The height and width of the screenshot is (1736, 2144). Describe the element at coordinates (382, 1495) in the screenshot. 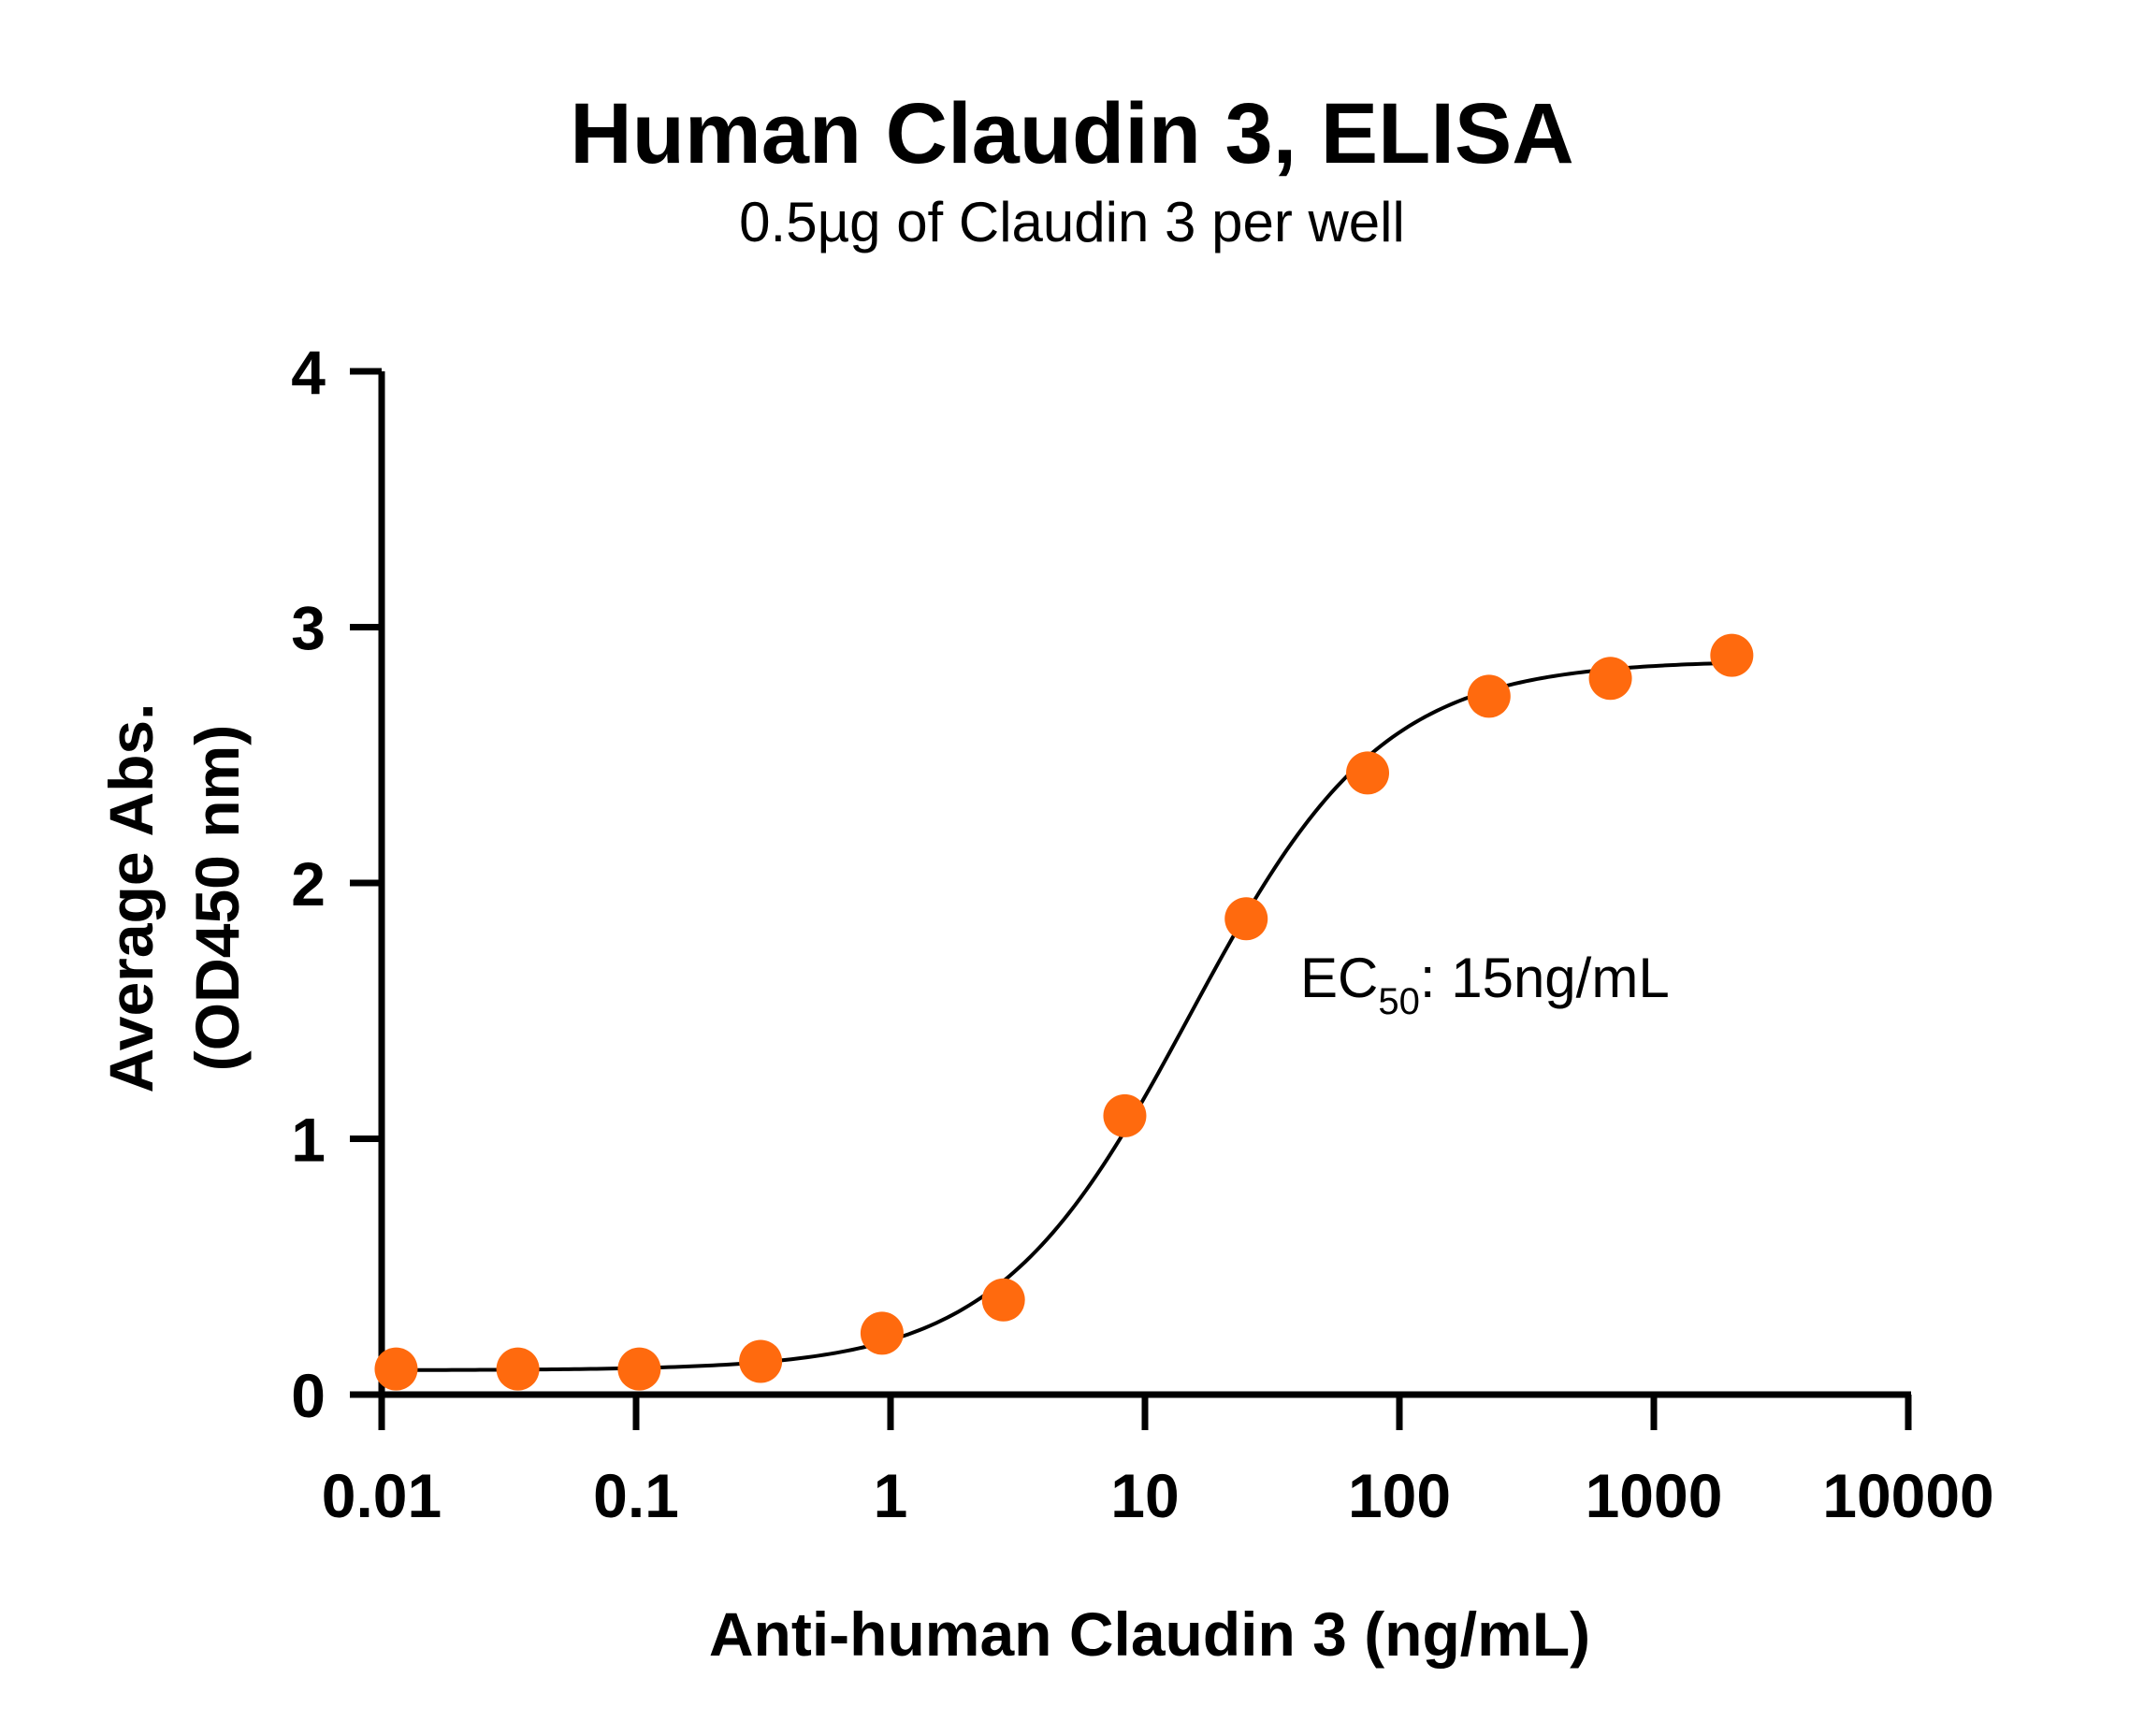

I see `x-tick-label: 0.01` at that location.